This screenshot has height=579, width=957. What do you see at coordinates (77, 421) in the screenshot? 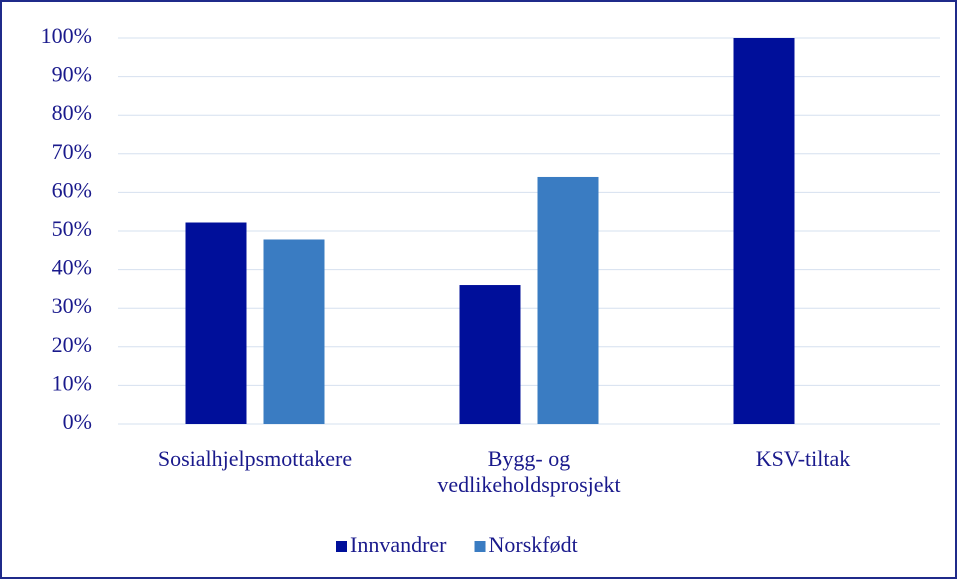
I see `y-tick-label: 0%` at bounding box center [77, 421].